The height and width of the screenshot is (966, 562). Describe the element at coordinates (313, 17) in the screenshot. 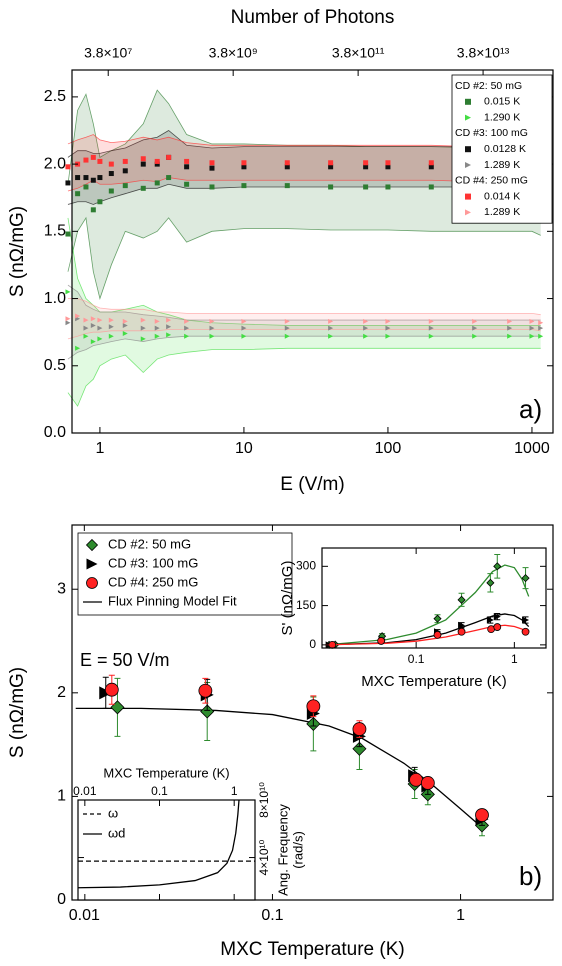

I see `x2-axis-title: Number of Photons` at that location.